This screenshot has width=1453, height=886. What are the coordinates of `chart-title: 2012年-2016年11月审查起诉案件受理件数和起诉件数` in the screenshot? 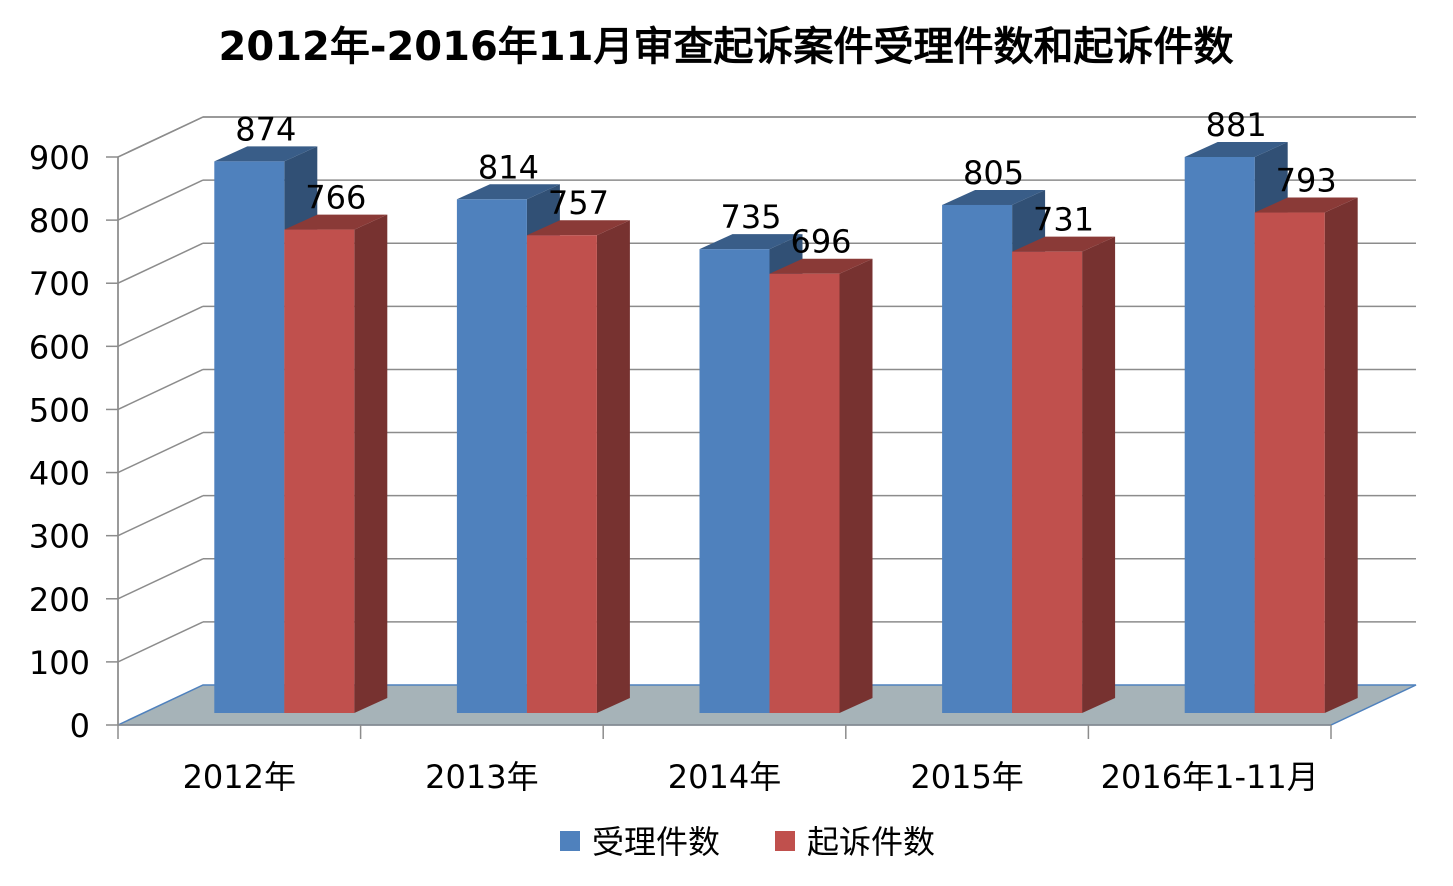 It's located at (726, 47).